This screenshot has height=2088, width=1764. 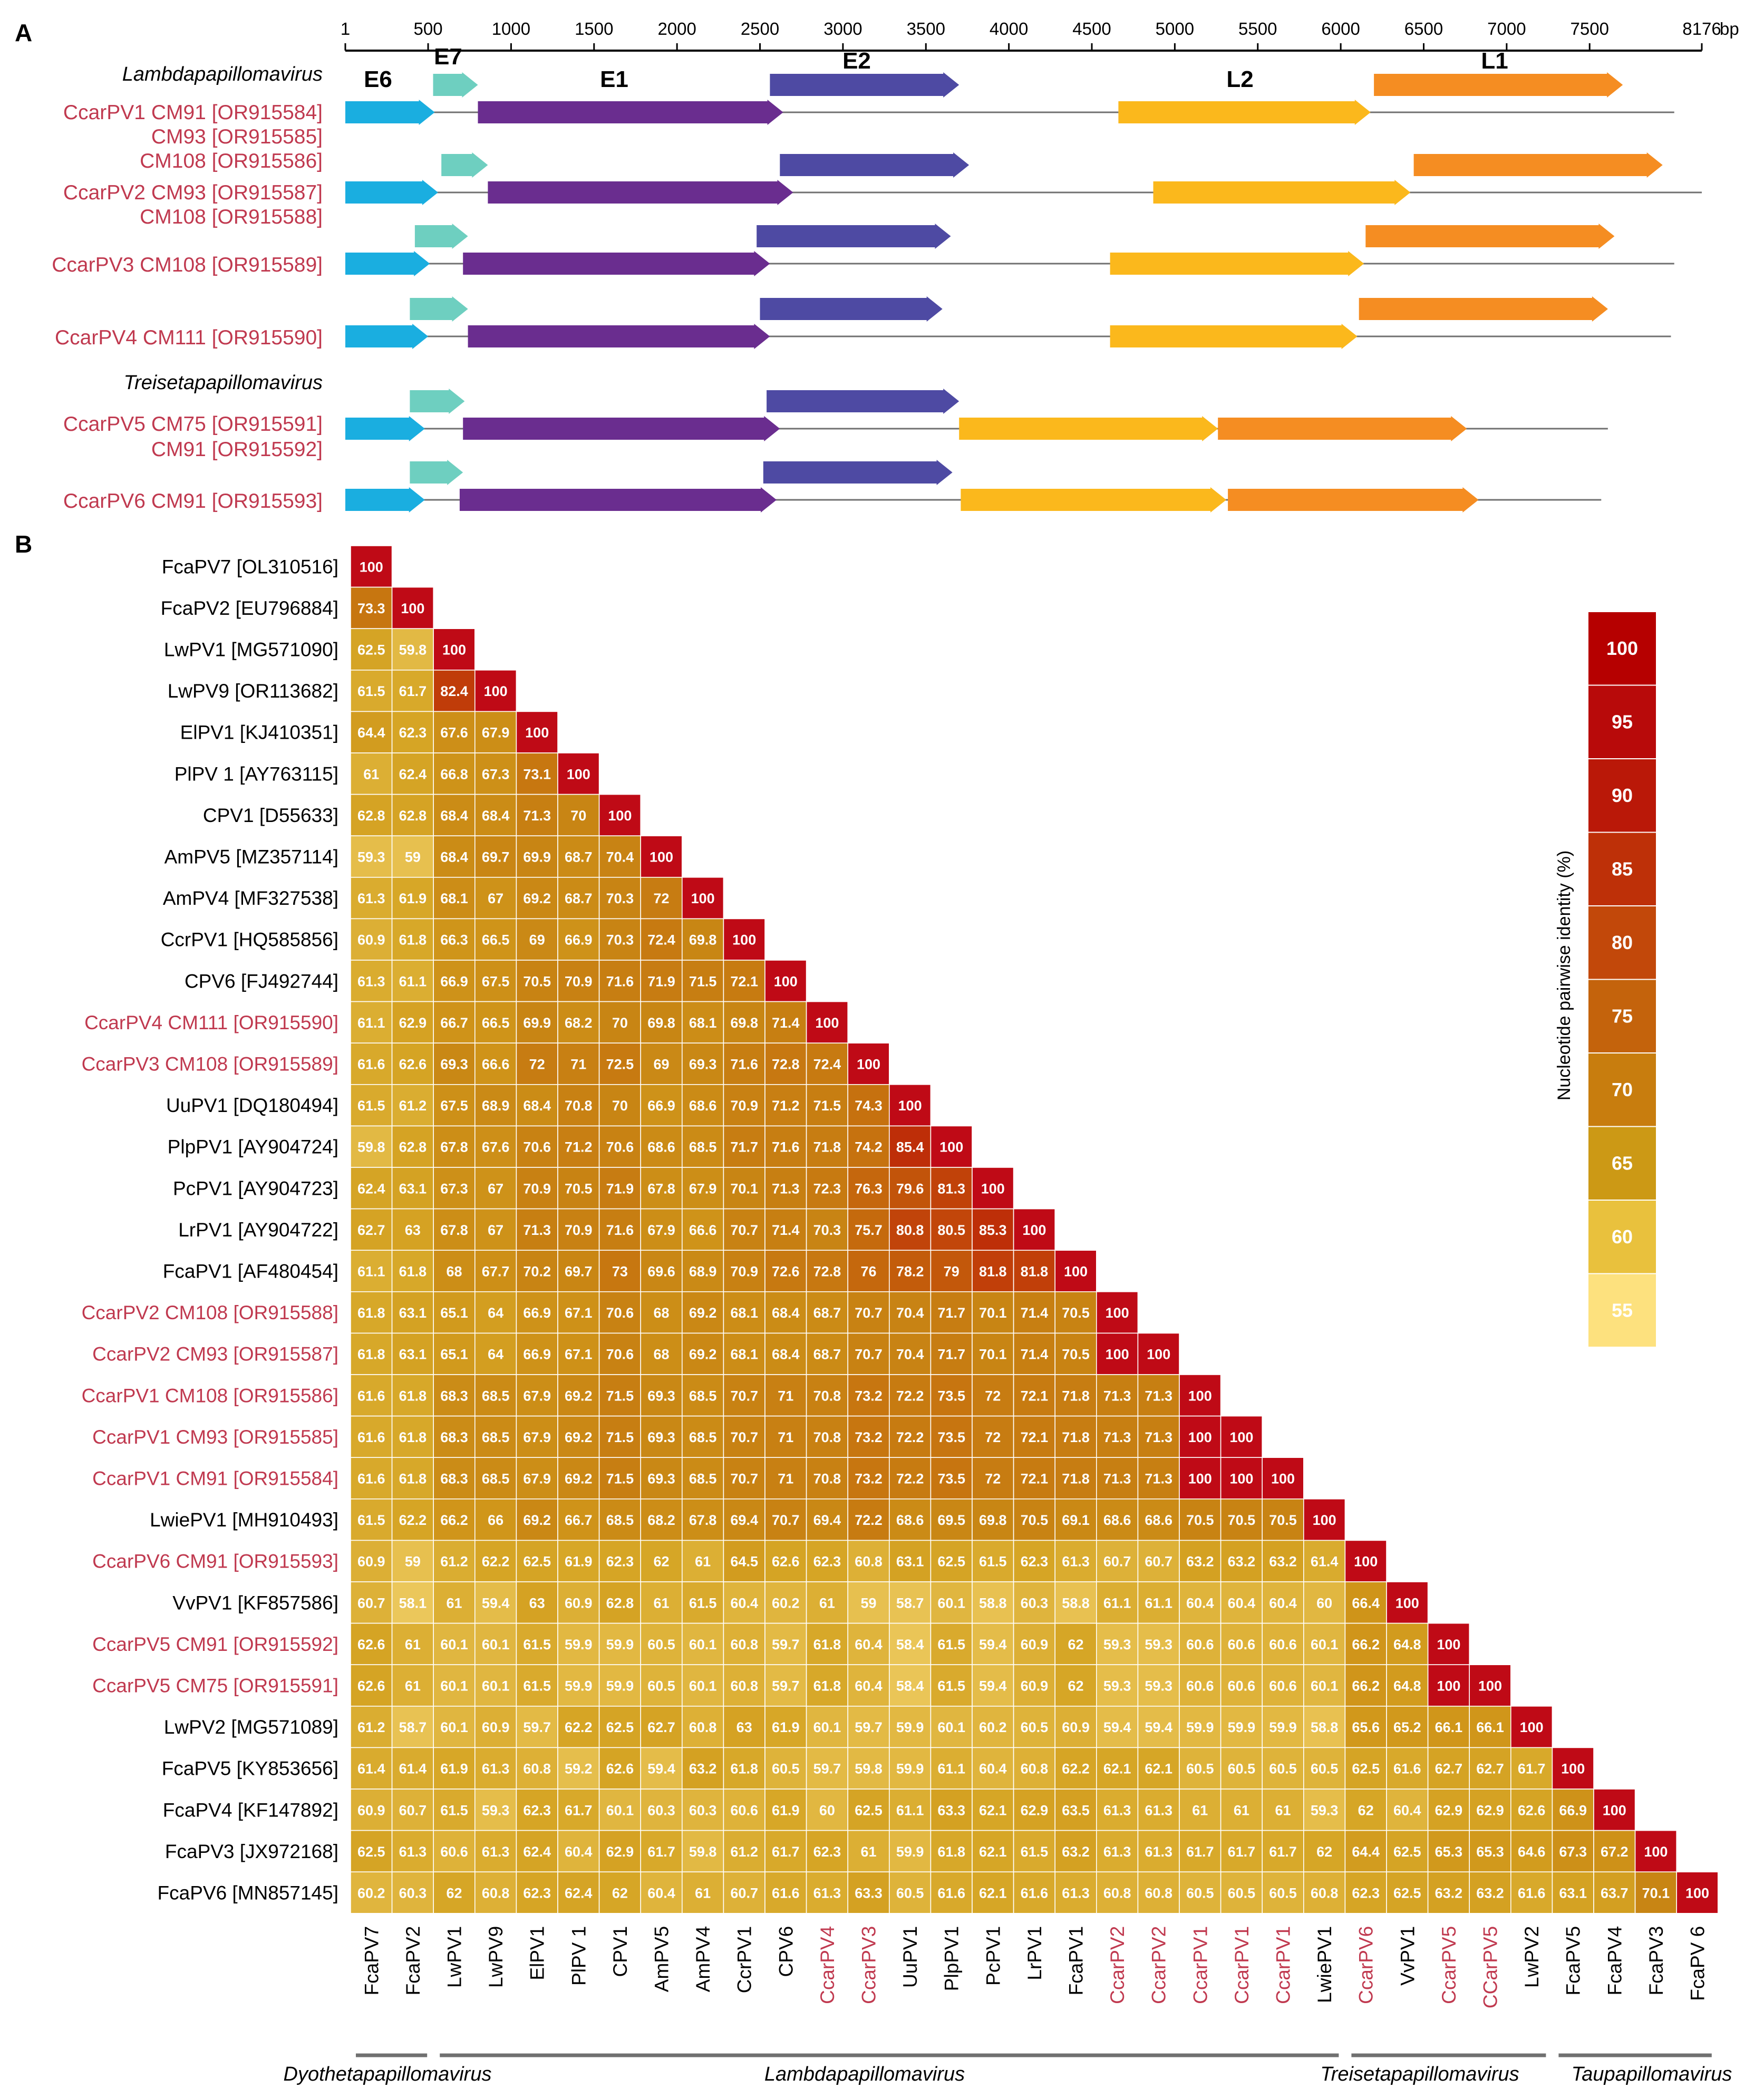 I want to click on heatmap-cell-value: 69.3, so click(x=661, y=1396).